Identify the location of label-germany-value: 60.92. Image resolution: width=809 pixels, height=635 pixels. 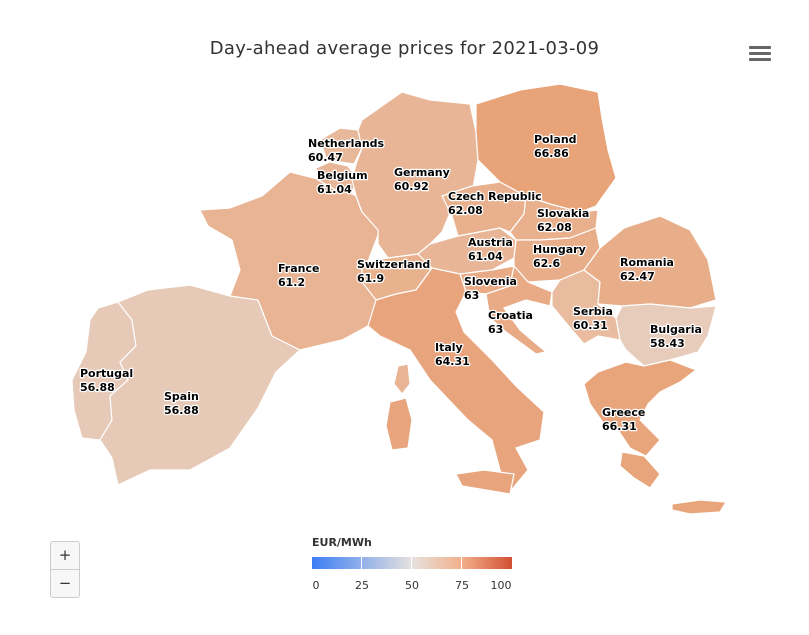
(411, 186).